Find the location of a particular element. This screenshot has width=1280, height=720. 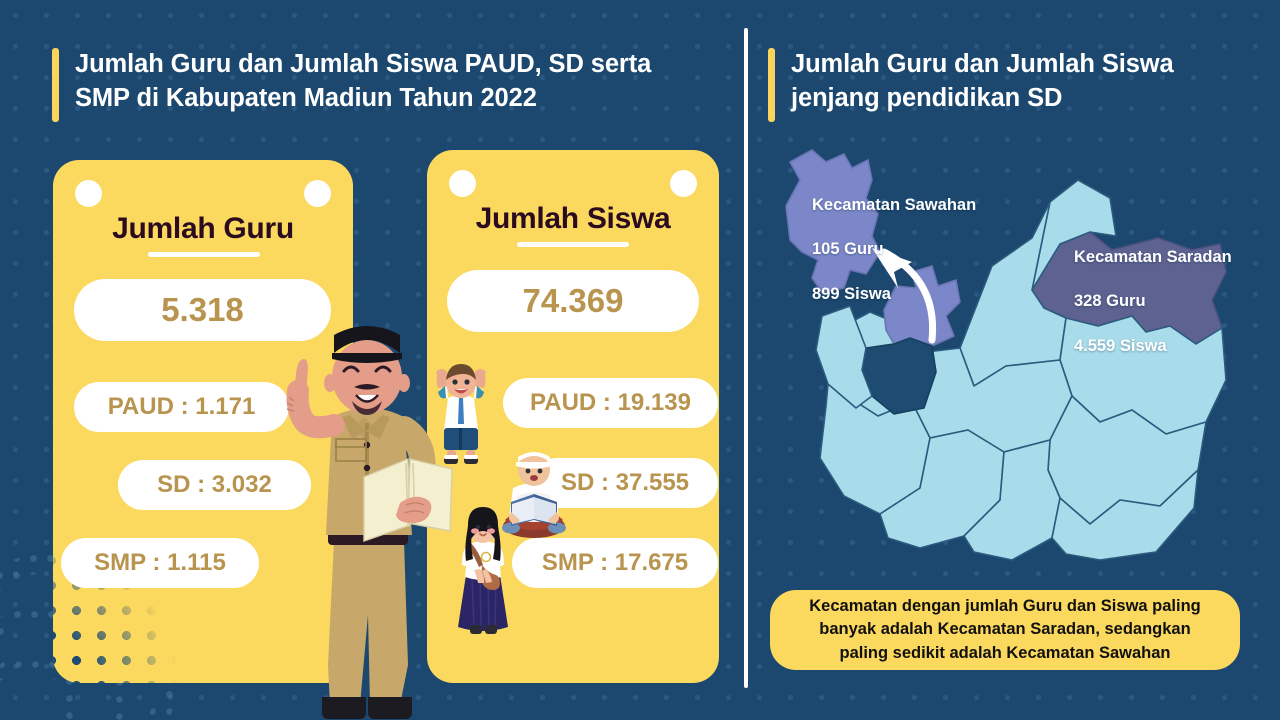

map-region-s3 is located at coordinates (1125, 515).